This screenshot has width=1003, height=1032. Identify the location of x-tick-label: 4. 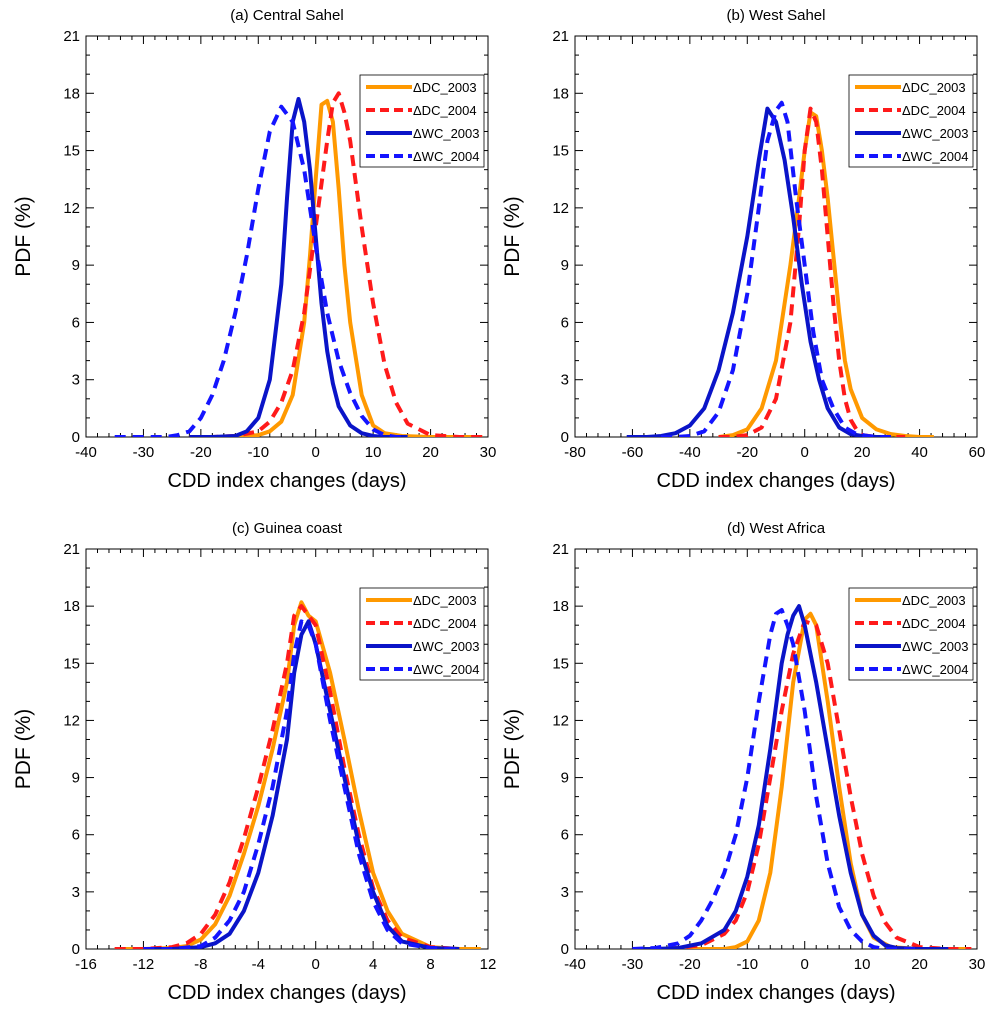
(373, 964).